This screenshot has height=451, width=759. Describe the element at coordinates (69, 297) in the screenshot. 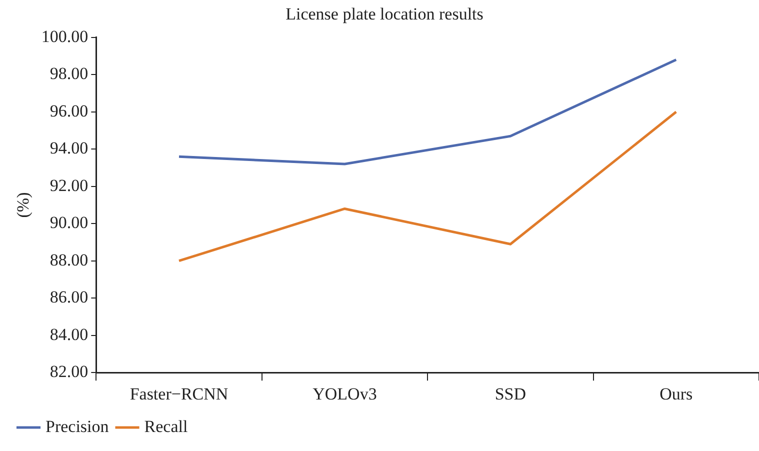

I see `y-tick-label: 86.00` at that location.